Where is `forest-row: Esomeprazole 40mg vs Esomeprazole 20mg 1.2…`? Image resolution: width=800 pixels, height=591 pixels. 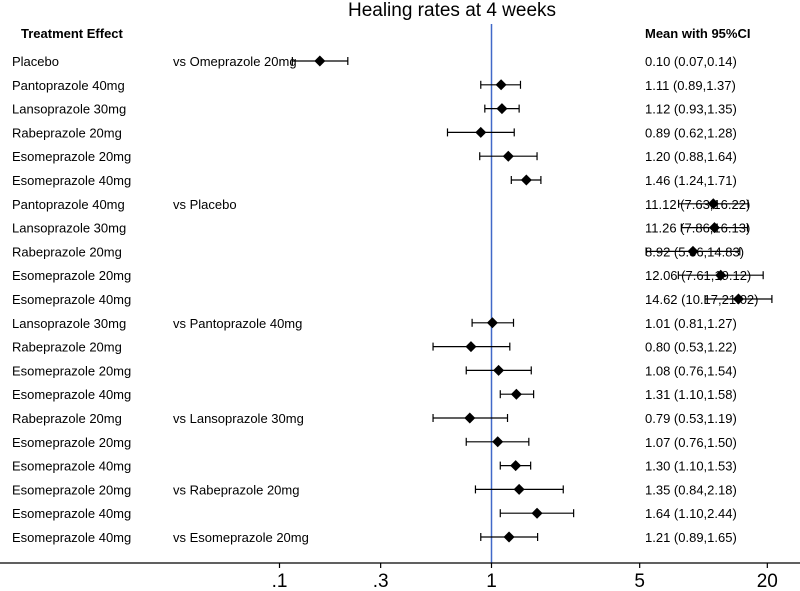 forest-row: Esomeprazole 40mg vs Esomeprazole 20mg 1.2… is located at coordinates (374, 537).